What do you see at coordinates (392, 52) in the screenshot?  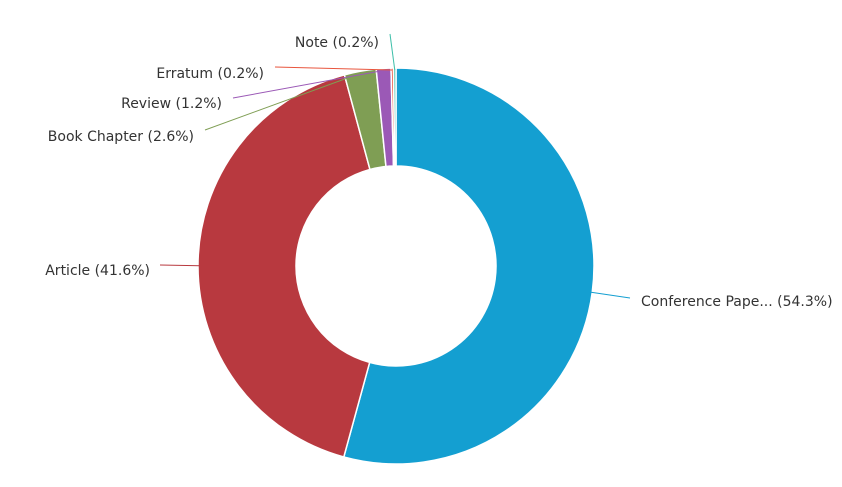 I see `leader-note` at bounding box center [392, 52].